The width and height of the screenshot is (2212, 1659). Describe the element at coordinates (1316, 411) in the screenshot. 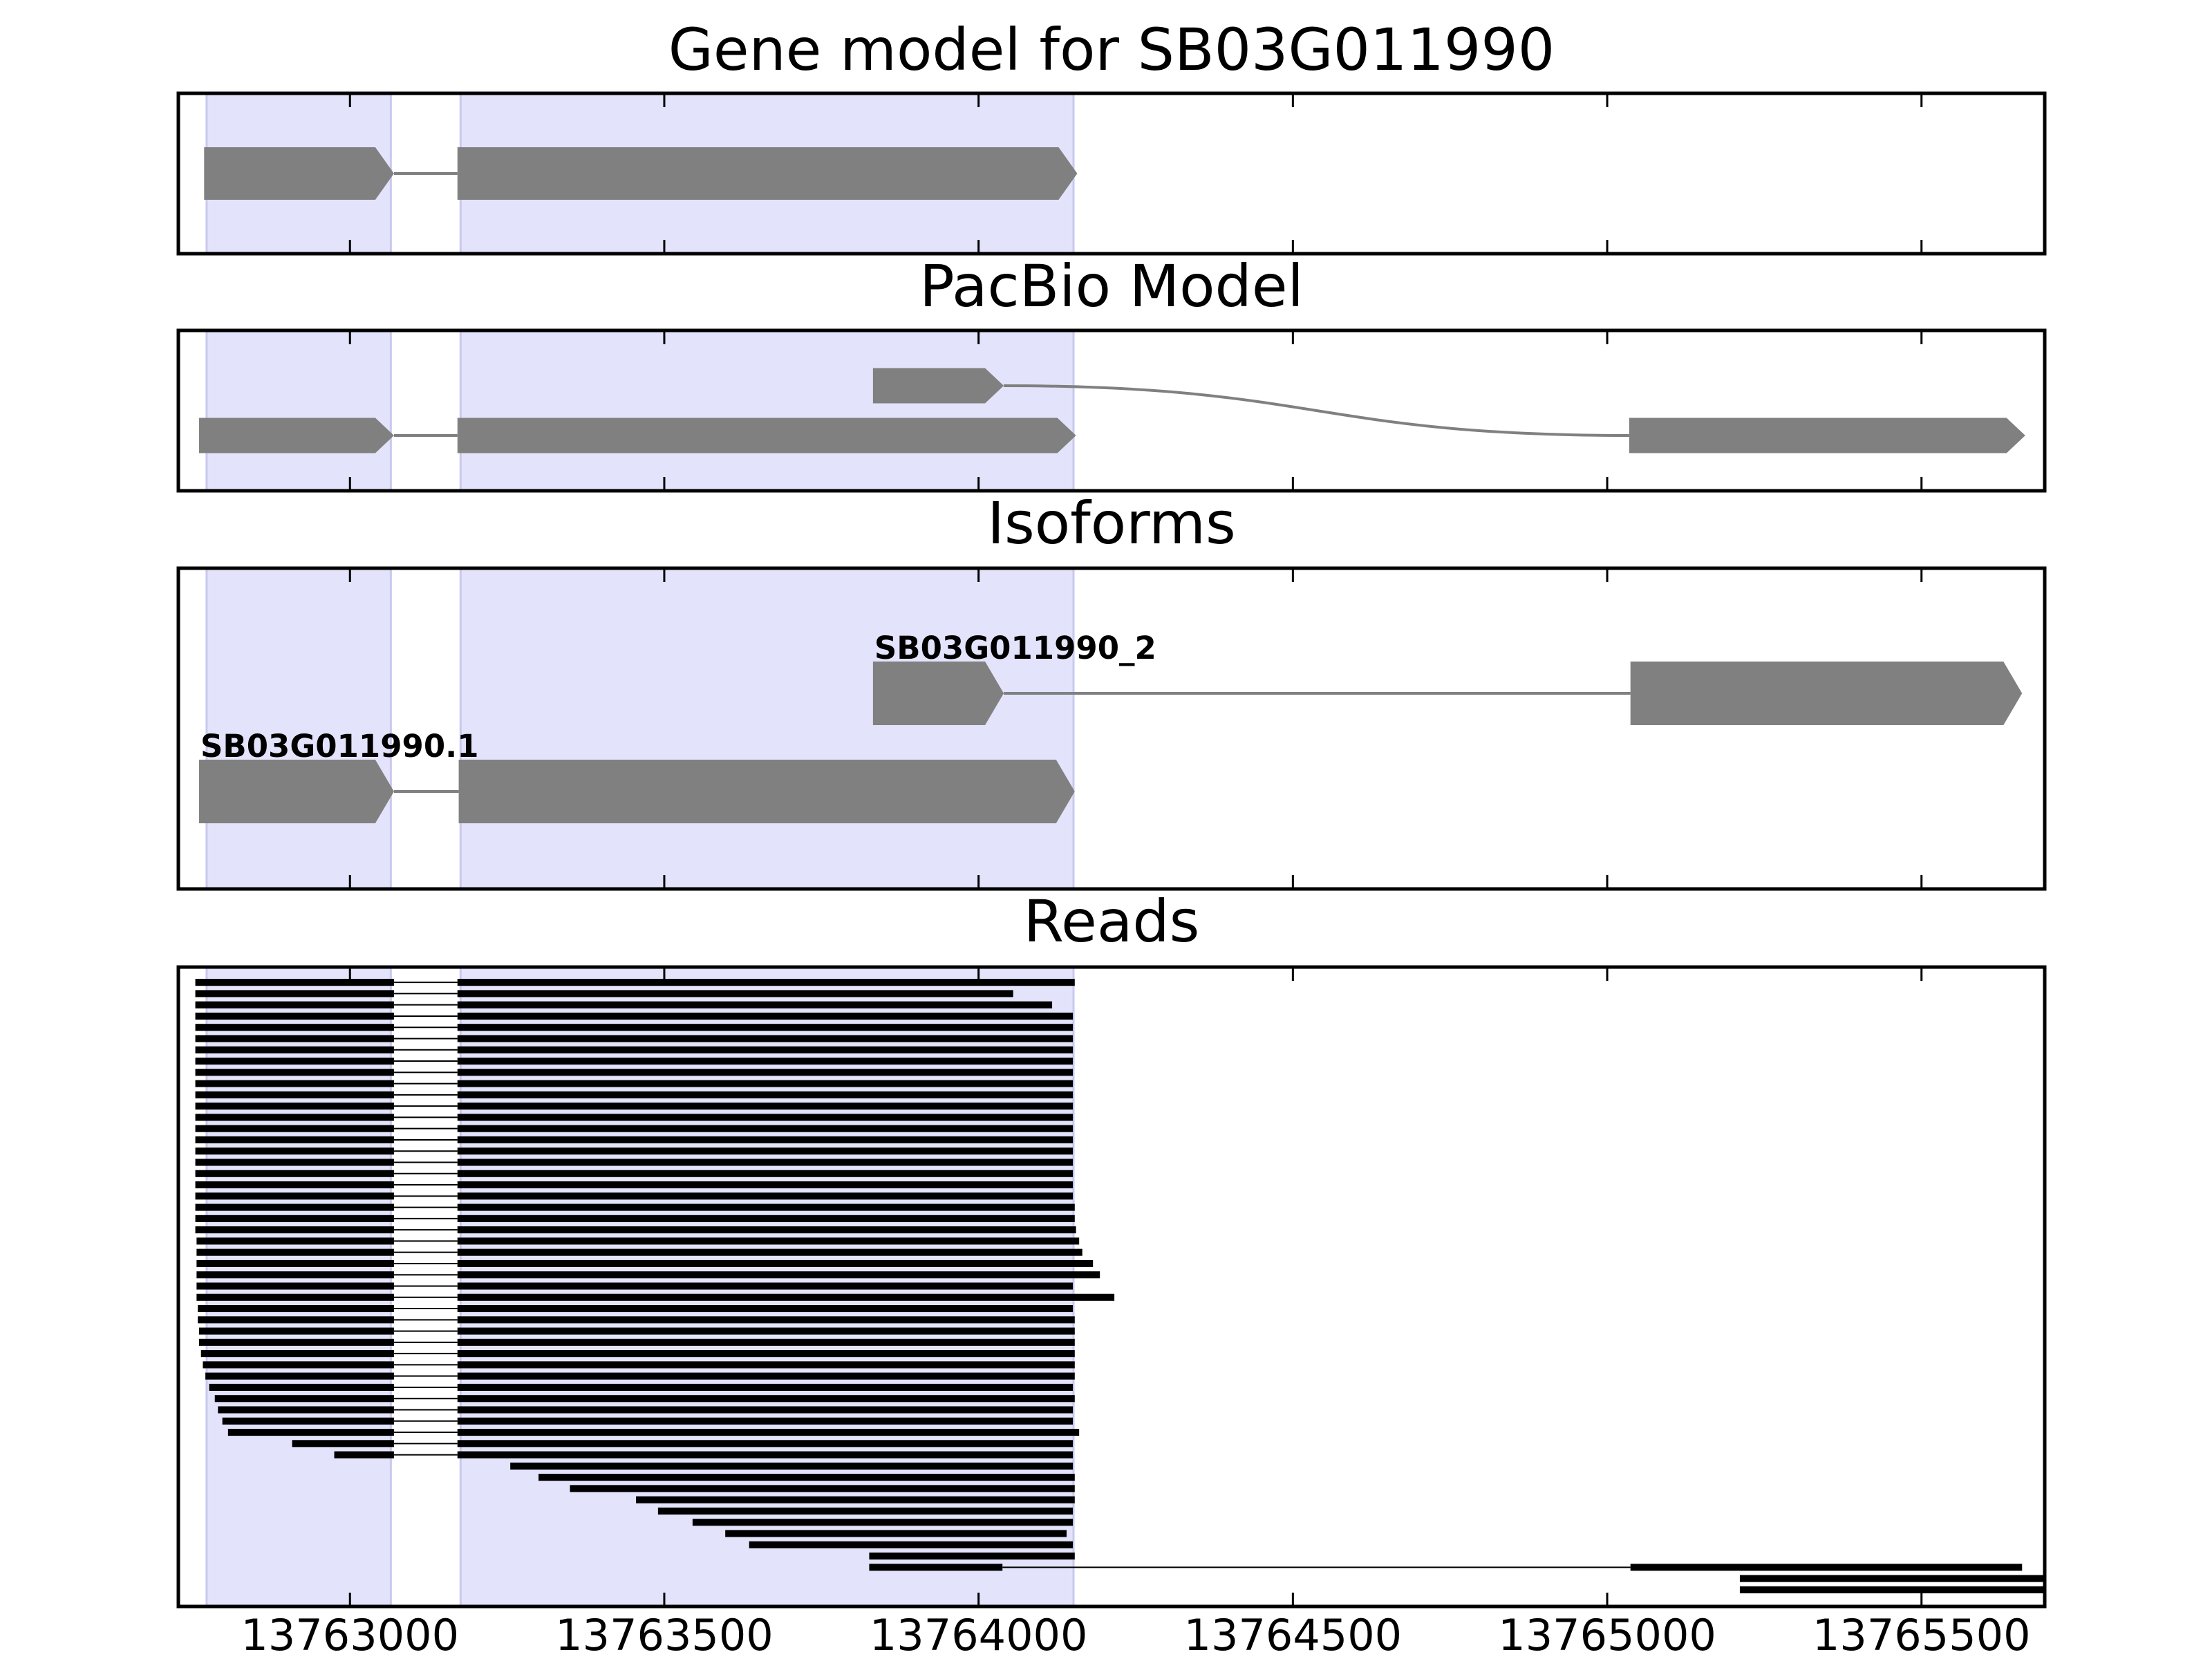

I see `intron` at that location.